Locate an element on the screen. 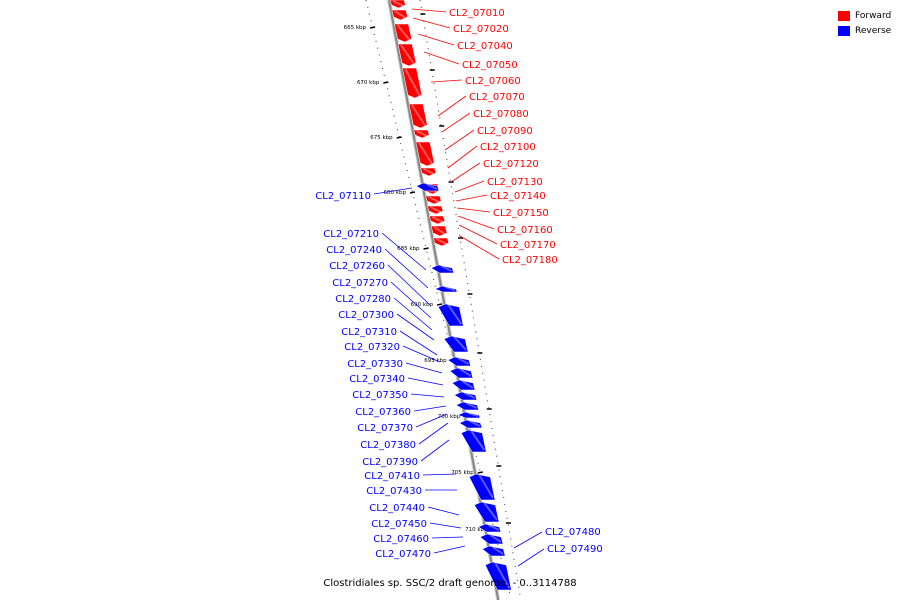 The image size is (900, 600). gene-label-CL2_07150: CL2_07150 is located at coordinates (521, 213).